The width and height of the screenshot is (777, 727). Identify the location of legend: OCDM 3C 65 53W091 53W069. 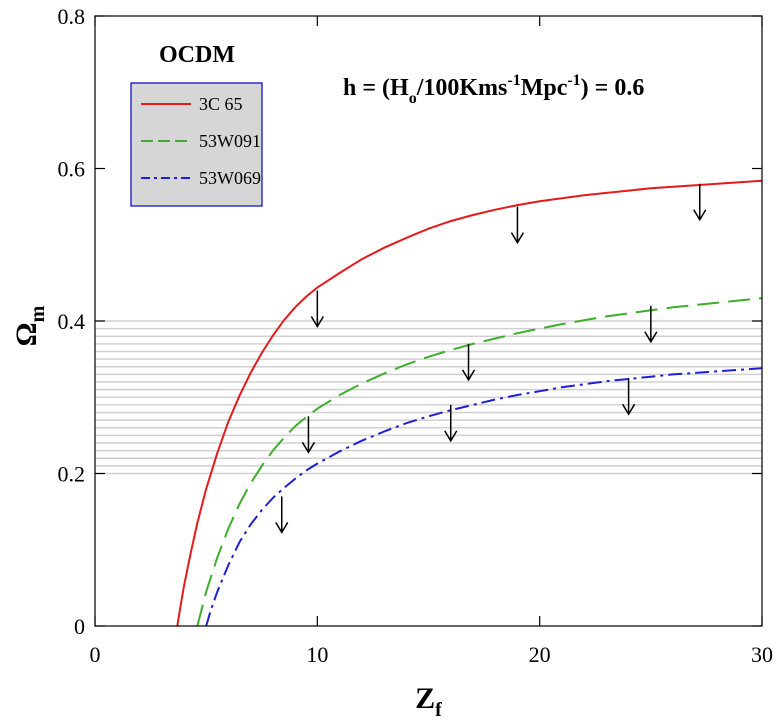
(196, 124).